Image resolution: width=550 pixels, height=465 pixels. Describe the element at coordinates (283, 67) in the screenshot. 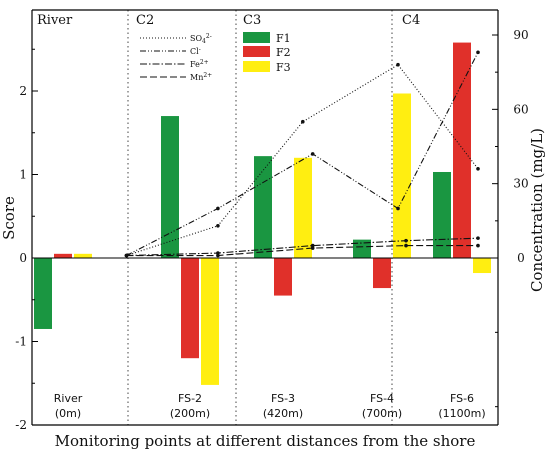

I see `legend-bar-label-f3: F3` at that location.